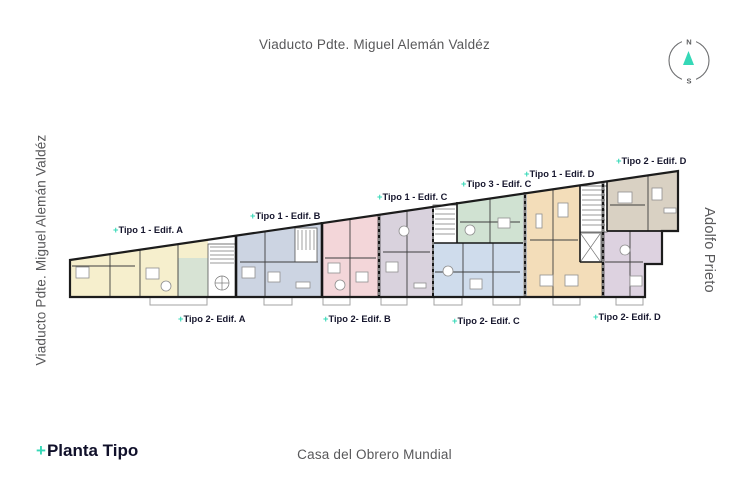  What do you see at coordinates (92, 450) in the screenshot?
I see `page-title-text: Planta Tipo` at bounding box center [92, 450].